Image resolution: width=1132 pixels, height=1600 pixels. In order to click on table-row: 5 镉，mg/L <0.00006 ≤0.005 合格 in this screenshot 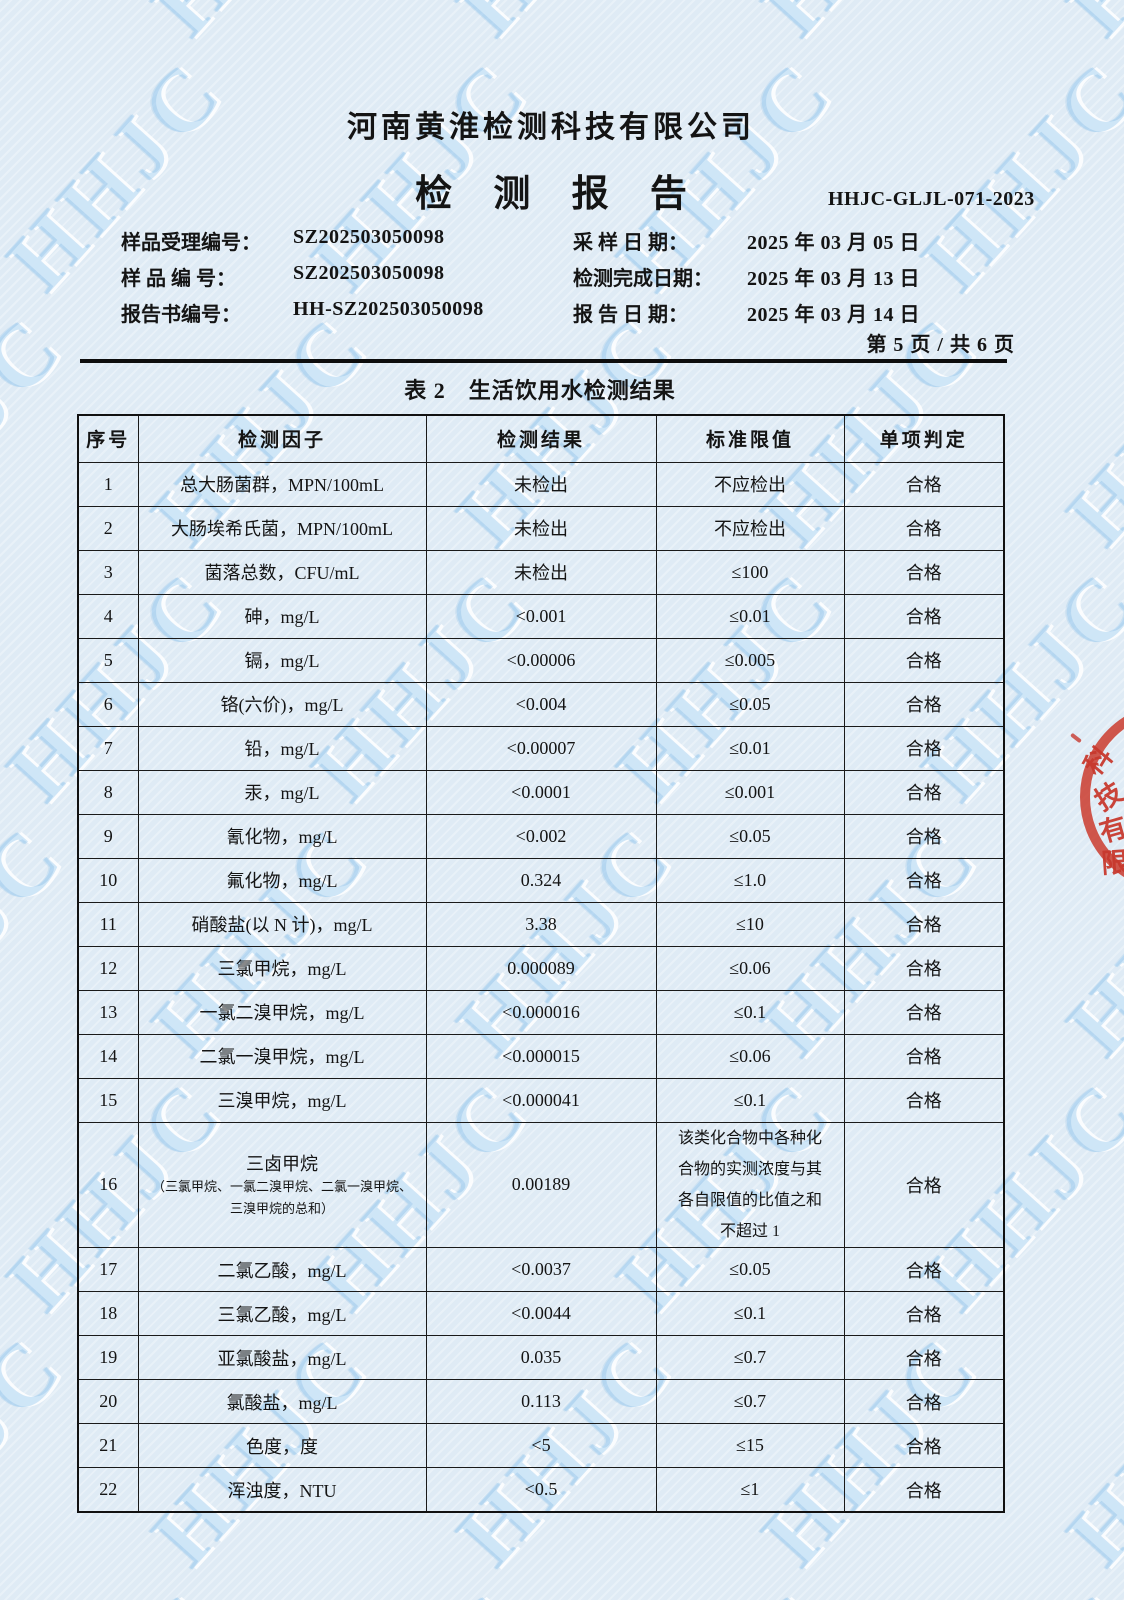, I will do `click(541, 660)`.